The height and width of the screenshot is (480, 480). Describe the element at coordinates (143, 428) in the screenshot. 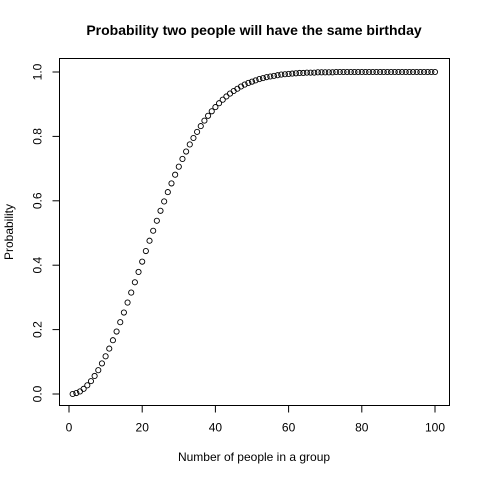

I see `x-tick-label: 20` at that location.